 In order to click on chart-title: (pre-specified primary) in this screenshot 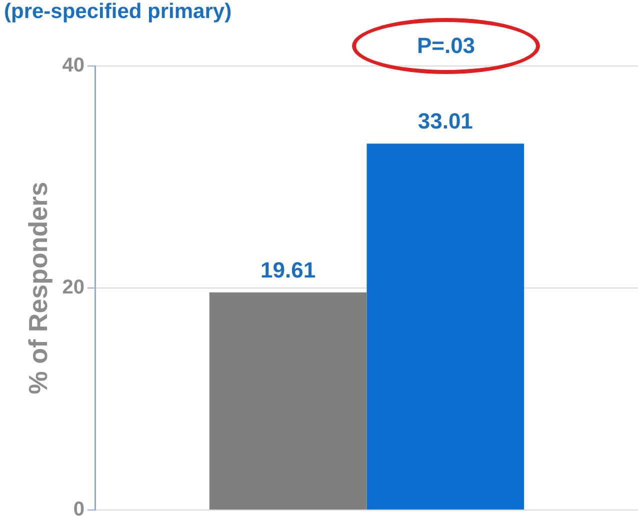, I will do `click(118, 12)`.